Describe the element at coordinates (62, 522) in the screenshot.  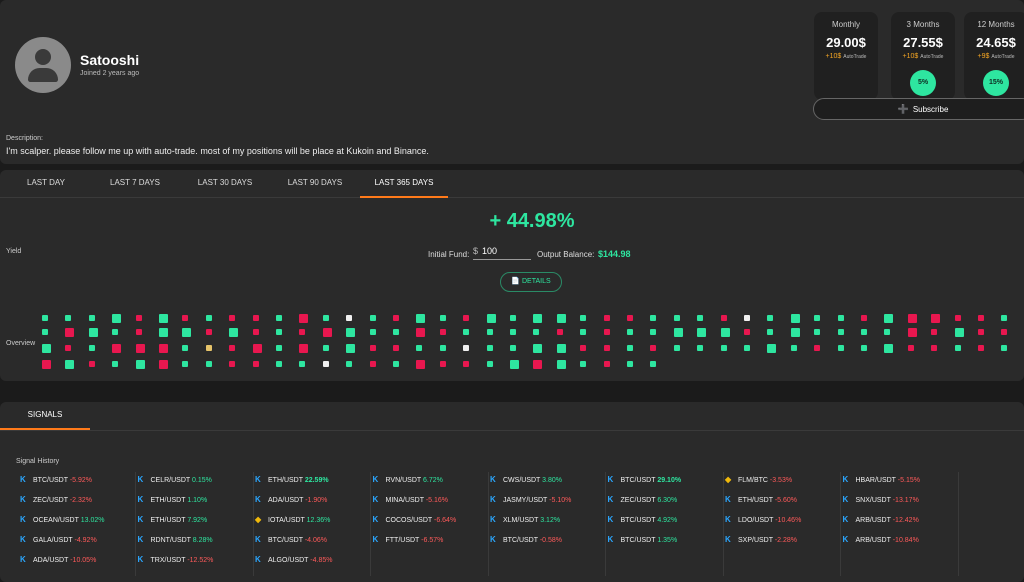
I see `signal-item: K OCEAN/USDT 13.02%` at that location.